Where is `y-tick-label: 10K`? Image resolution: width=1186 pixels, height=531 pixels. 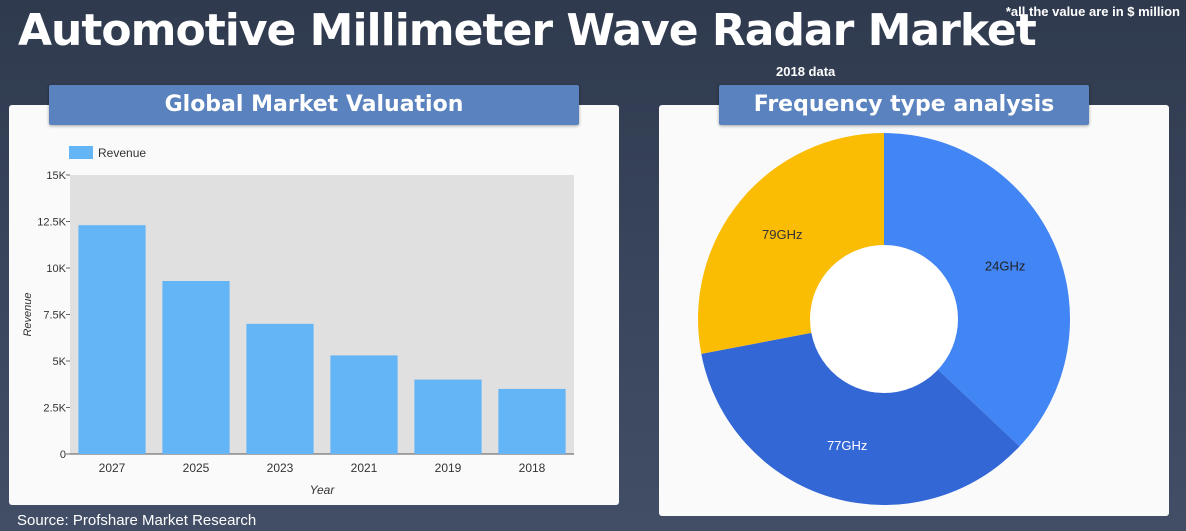 y-tick-label: 10K is located at coordinates (56, 269).